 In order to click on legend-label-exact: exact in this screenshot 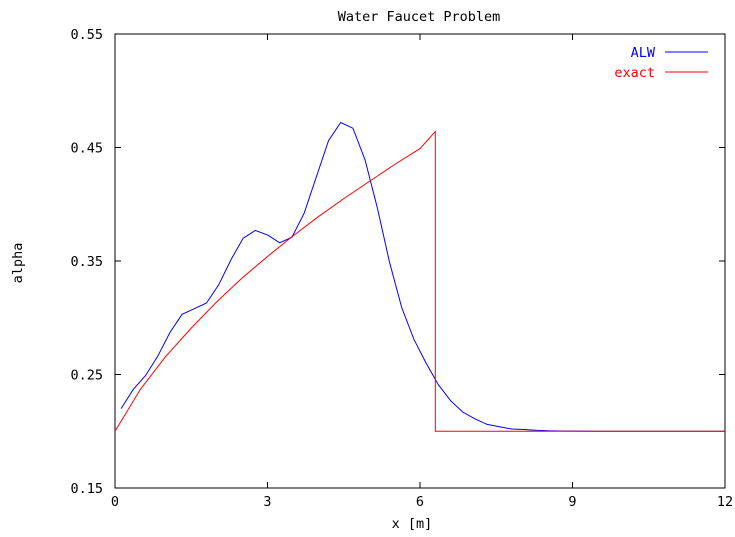, I will do `click(634, 73)`.